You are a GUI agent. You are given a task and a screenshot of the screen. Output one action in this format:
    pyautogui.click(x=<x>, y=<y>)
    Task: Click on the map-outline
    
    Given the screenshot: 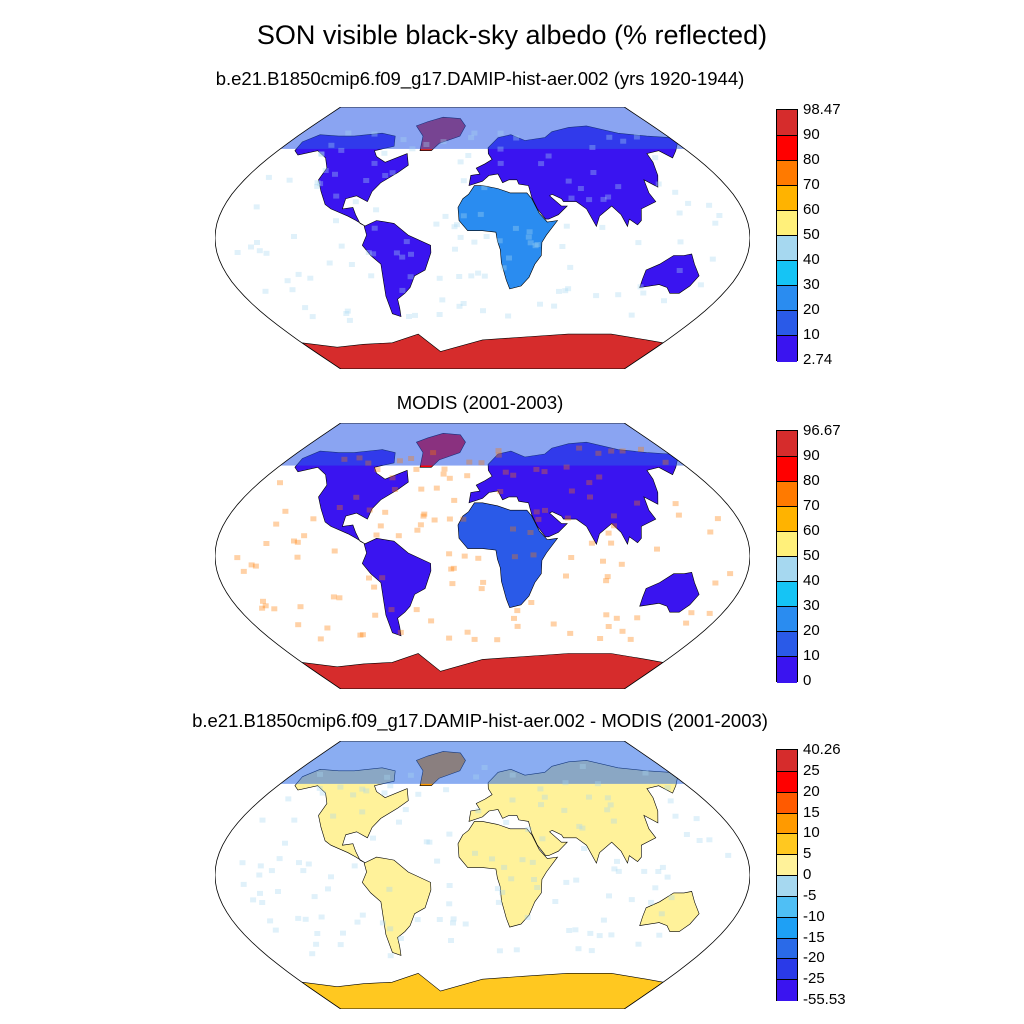 What is the action you would take?
    pyautogui.click(x=482, y=556)
    